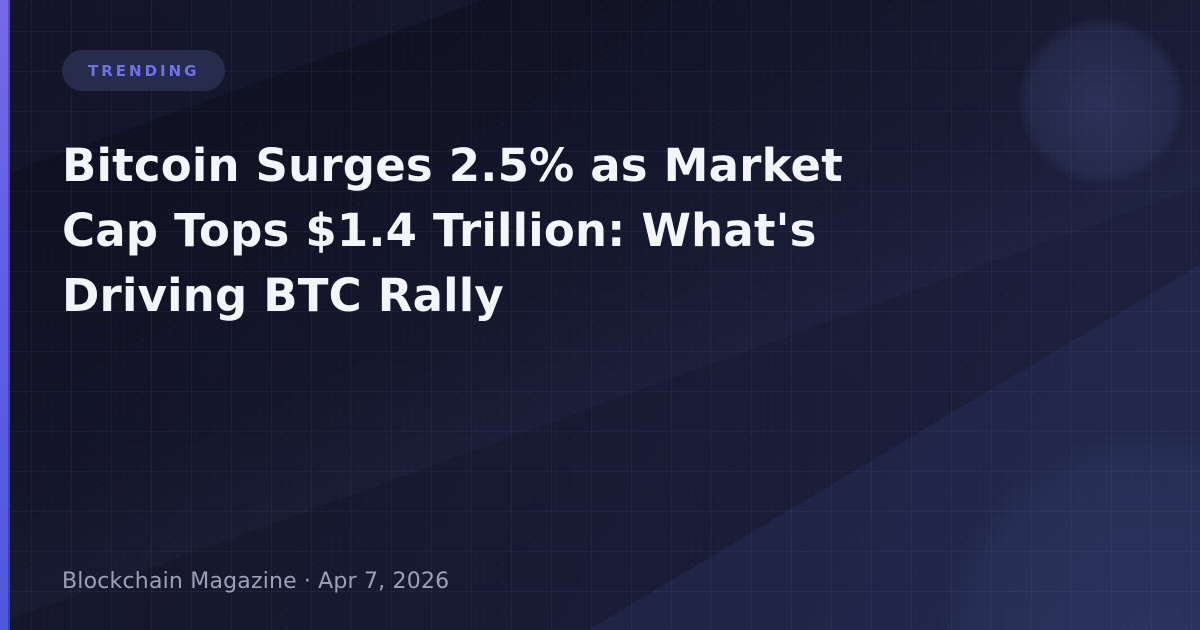 This screenshot has height=630, width=1200. I want to click on glow-circle-top-right, so click(1101, 101).